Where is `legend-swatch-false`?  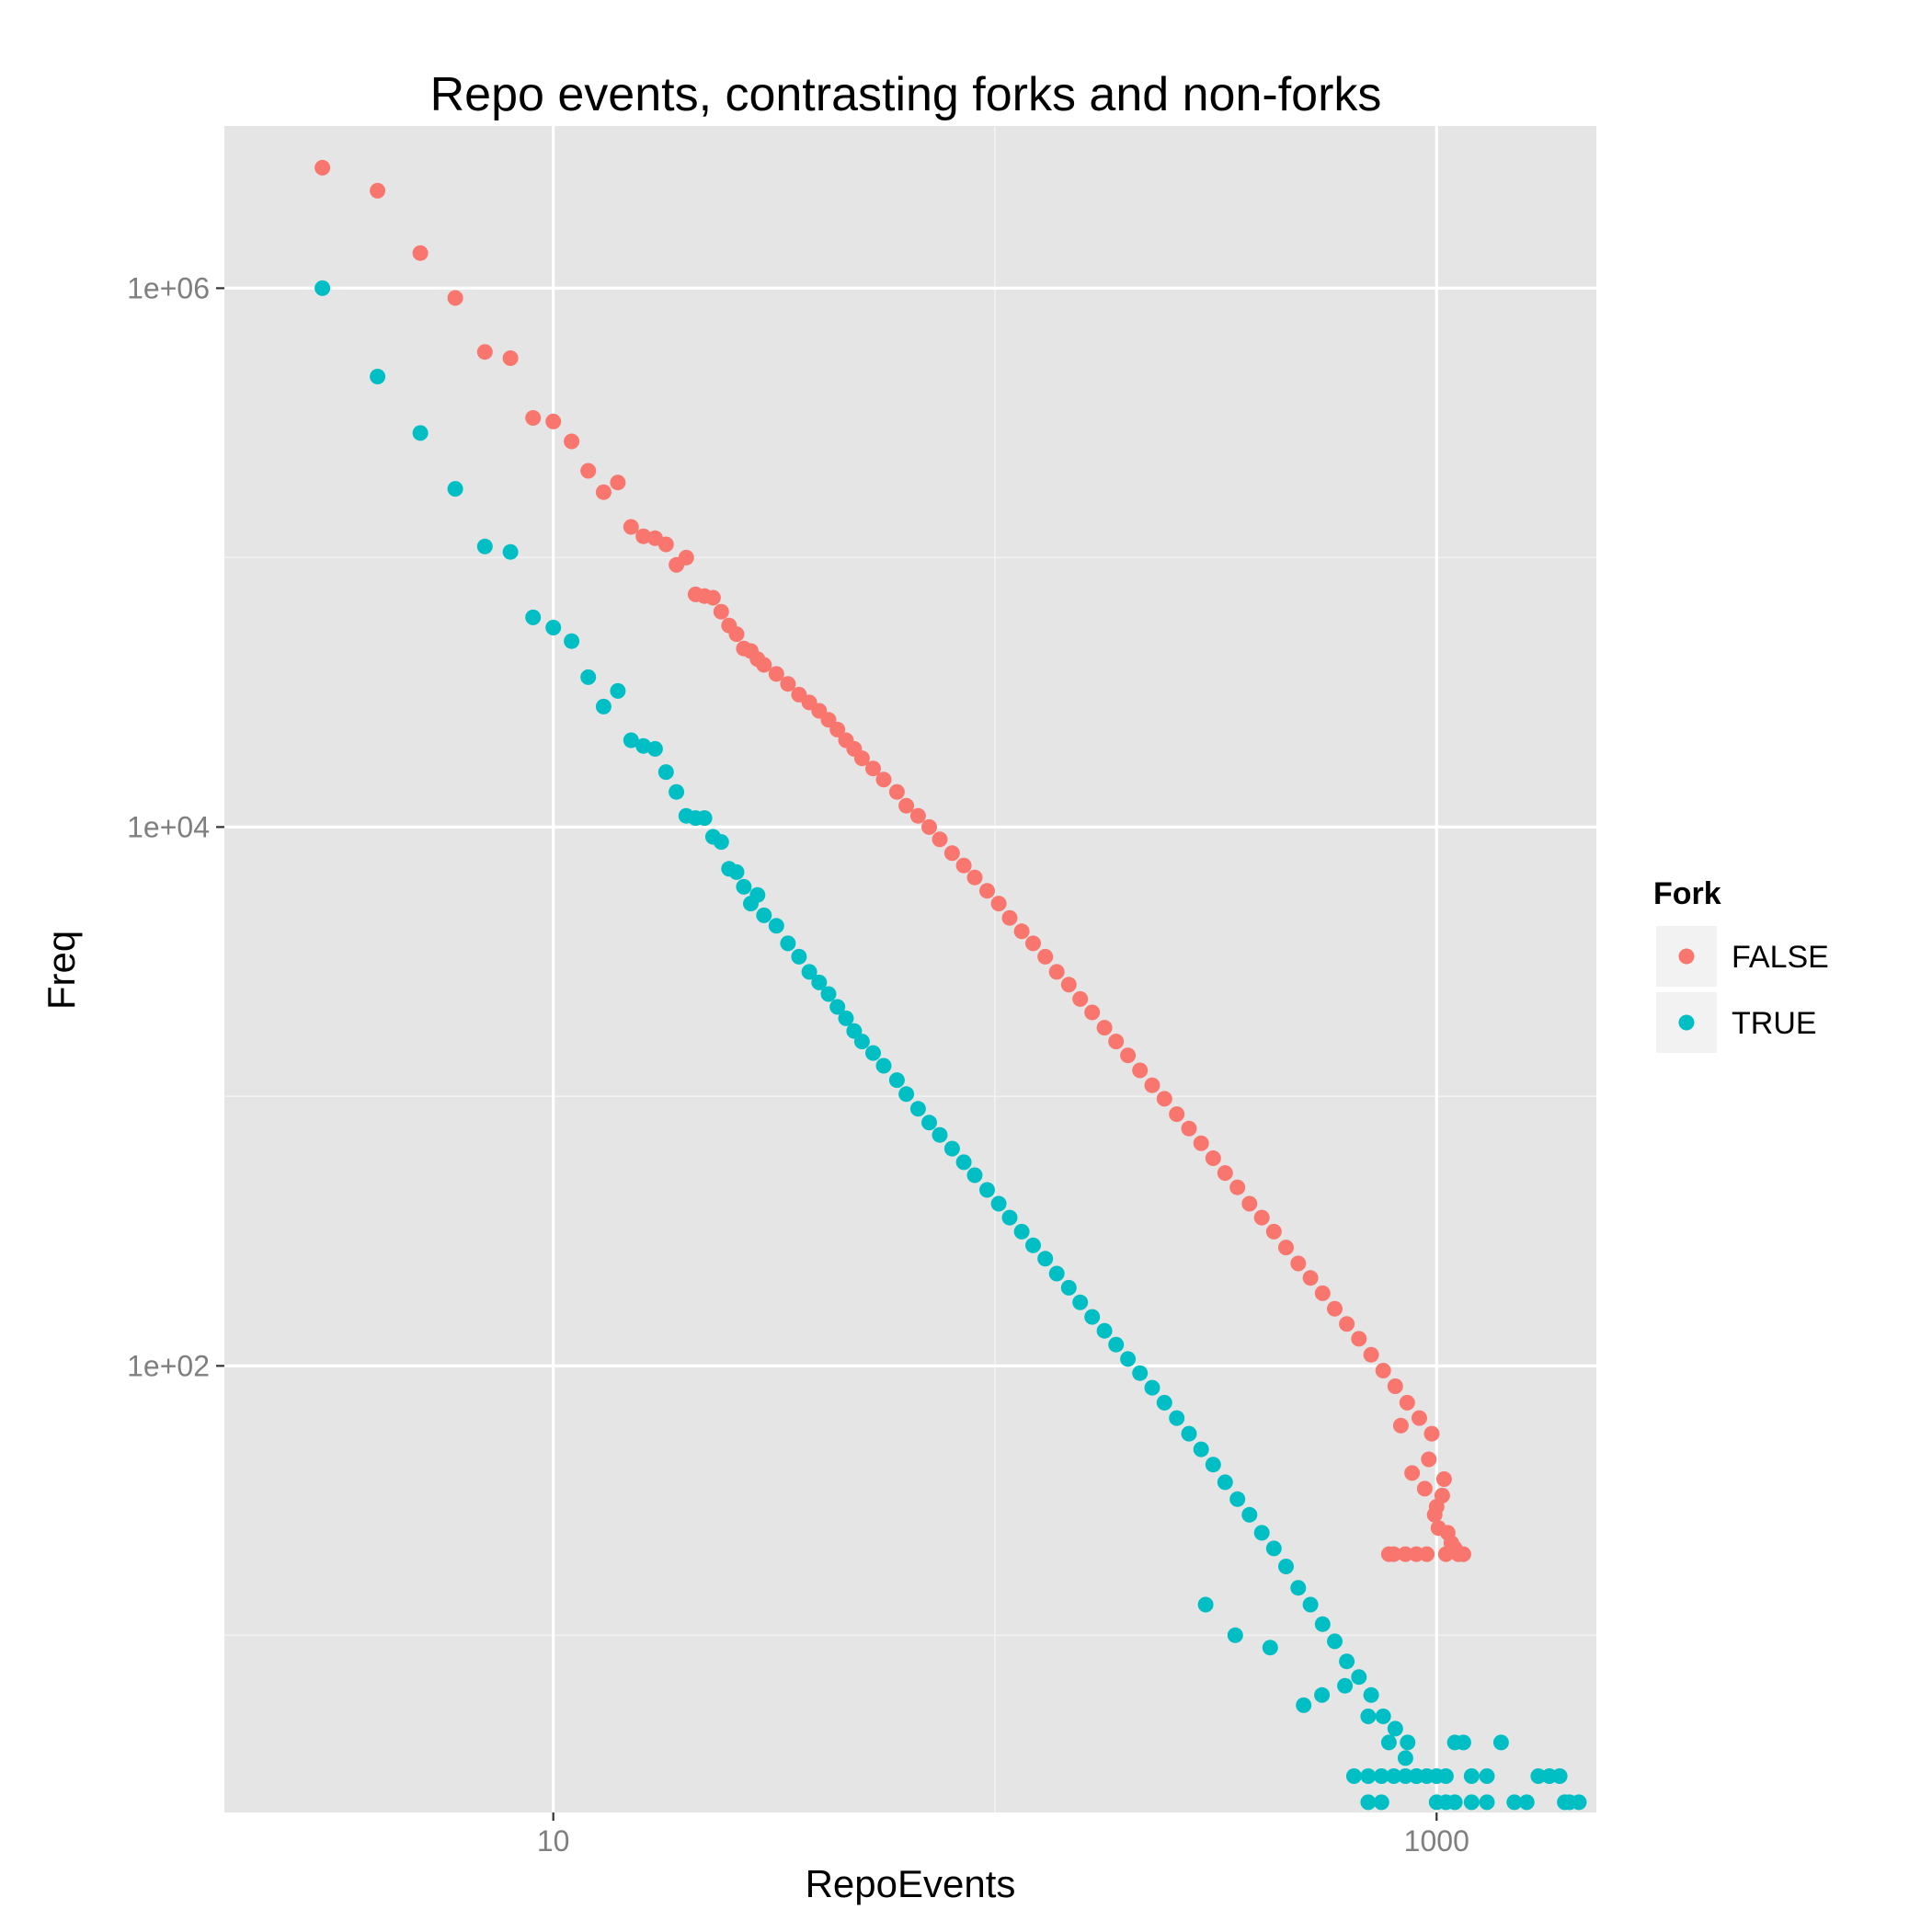 legend-swatch-false is located at coordinates (1686, 956).